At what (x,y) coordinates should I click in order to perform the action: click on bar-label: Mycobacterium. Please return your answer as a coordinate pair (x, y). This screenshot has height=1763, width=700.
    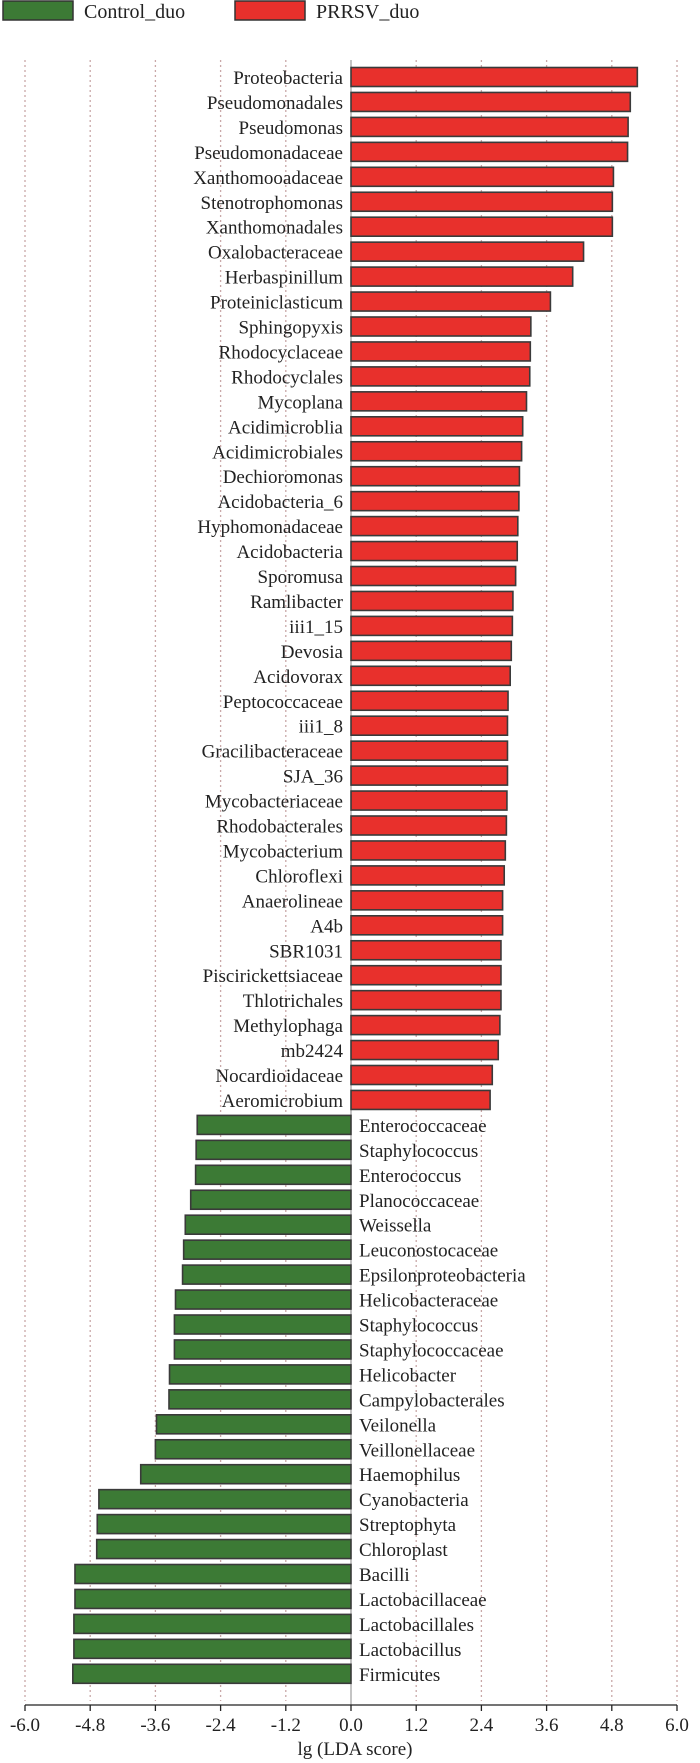
    Looking at the image, I should click on (283, 851).